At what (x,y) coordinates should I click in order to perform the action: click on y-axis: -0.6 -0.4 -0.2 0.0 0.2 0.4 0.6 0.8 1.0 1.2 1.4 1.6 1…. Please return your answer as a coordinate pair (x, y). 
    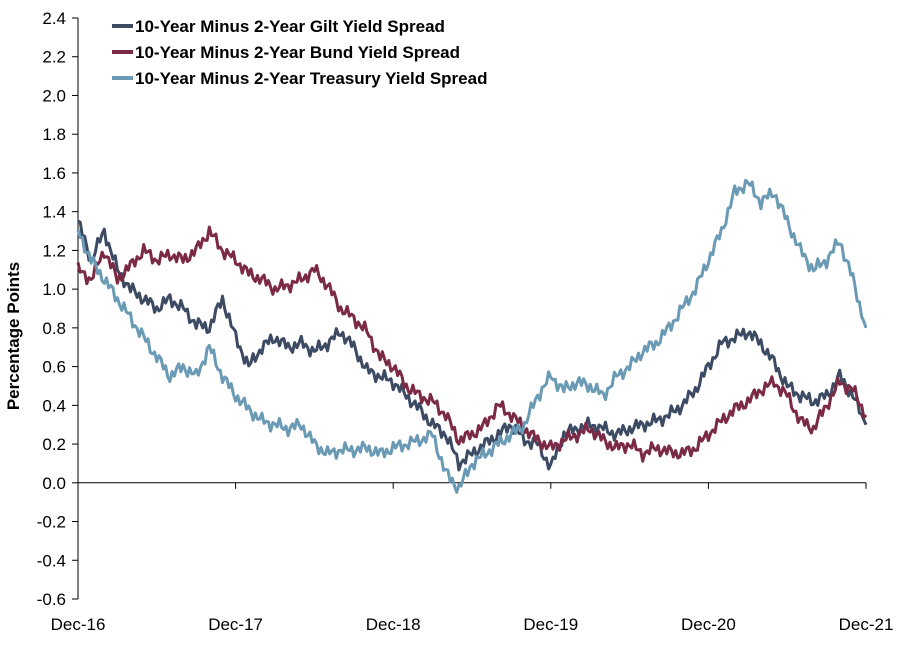
    Looking at the image, I should click on (58, 309).